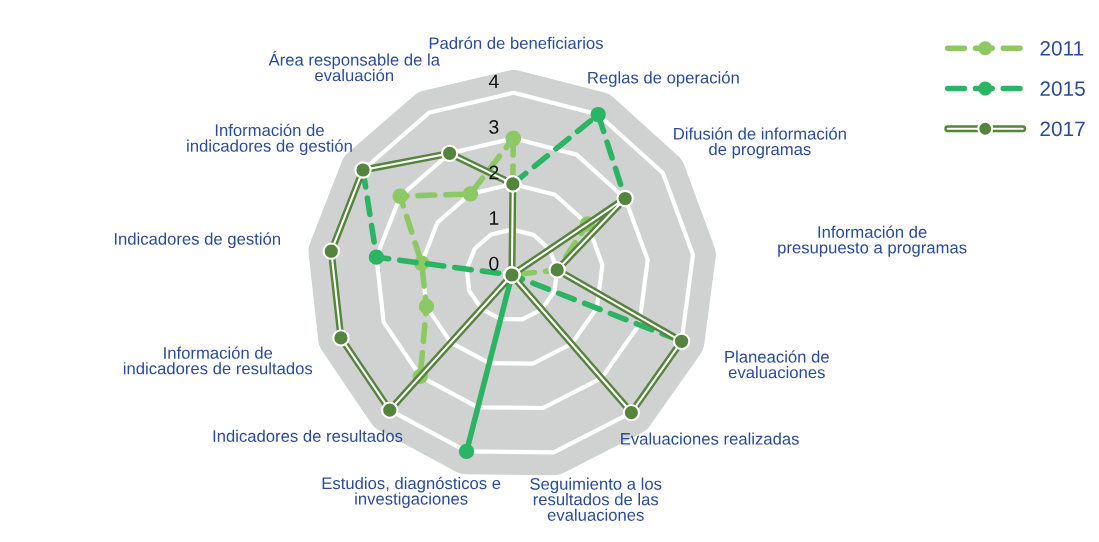 This screenshot has height=542, width=1099. I want to click on y-tick-label: 4, so click(493, 81).